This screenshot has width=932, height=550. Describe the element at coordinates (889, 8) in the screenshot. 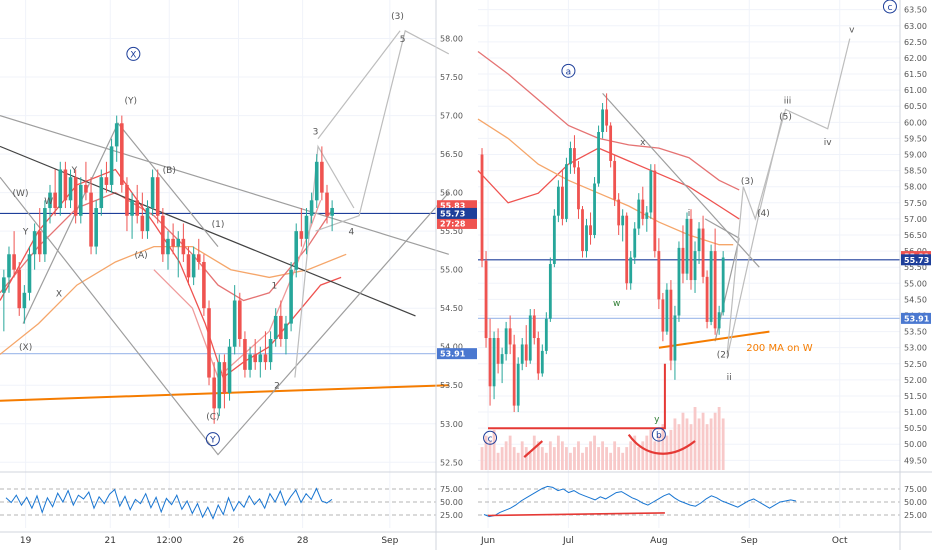

I see `right-annotation: c` at that location.